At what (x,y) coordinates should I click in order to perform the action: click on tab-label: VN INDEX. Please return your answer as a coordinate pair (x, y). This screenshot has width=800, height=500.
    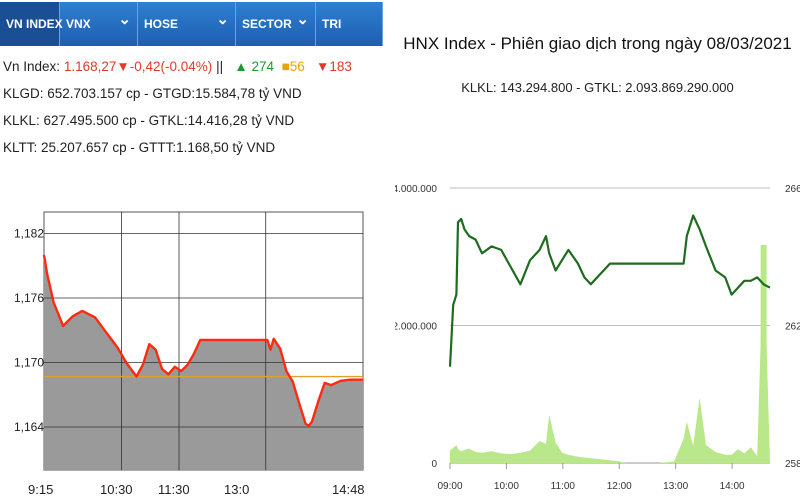
    Looking at the image, I should click on (34, 24).